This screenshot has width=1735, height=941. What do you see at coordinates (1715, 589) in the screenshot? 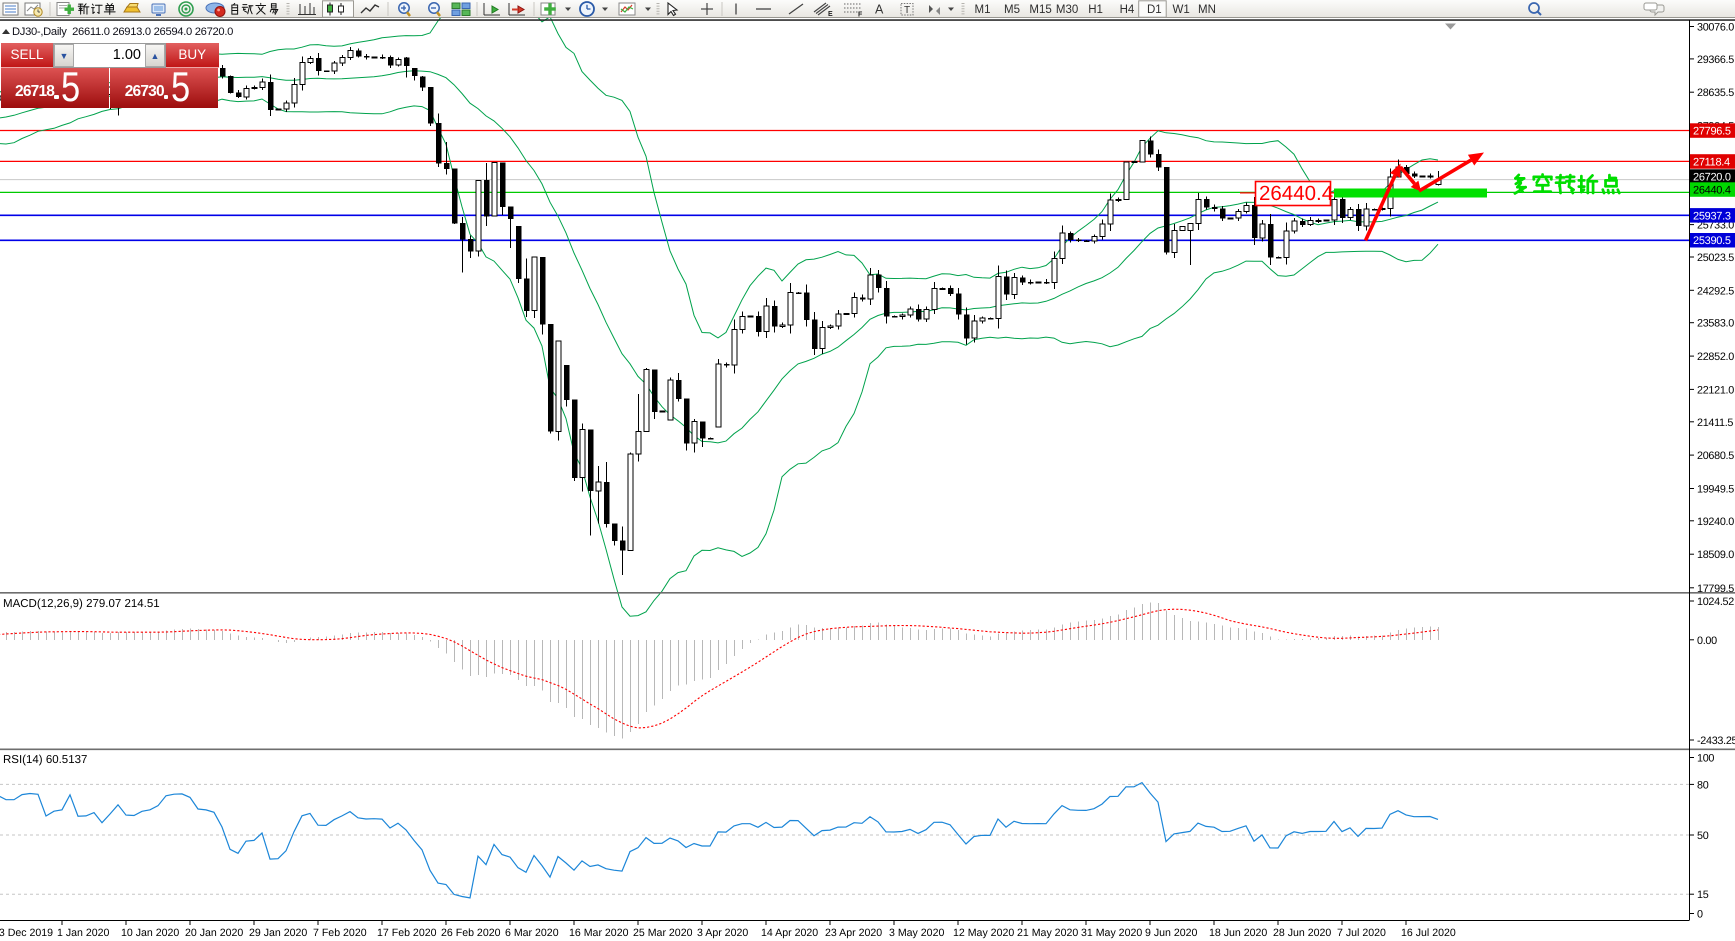
I see `svg-text: 17799.5` at bounding box center [1715, 589].